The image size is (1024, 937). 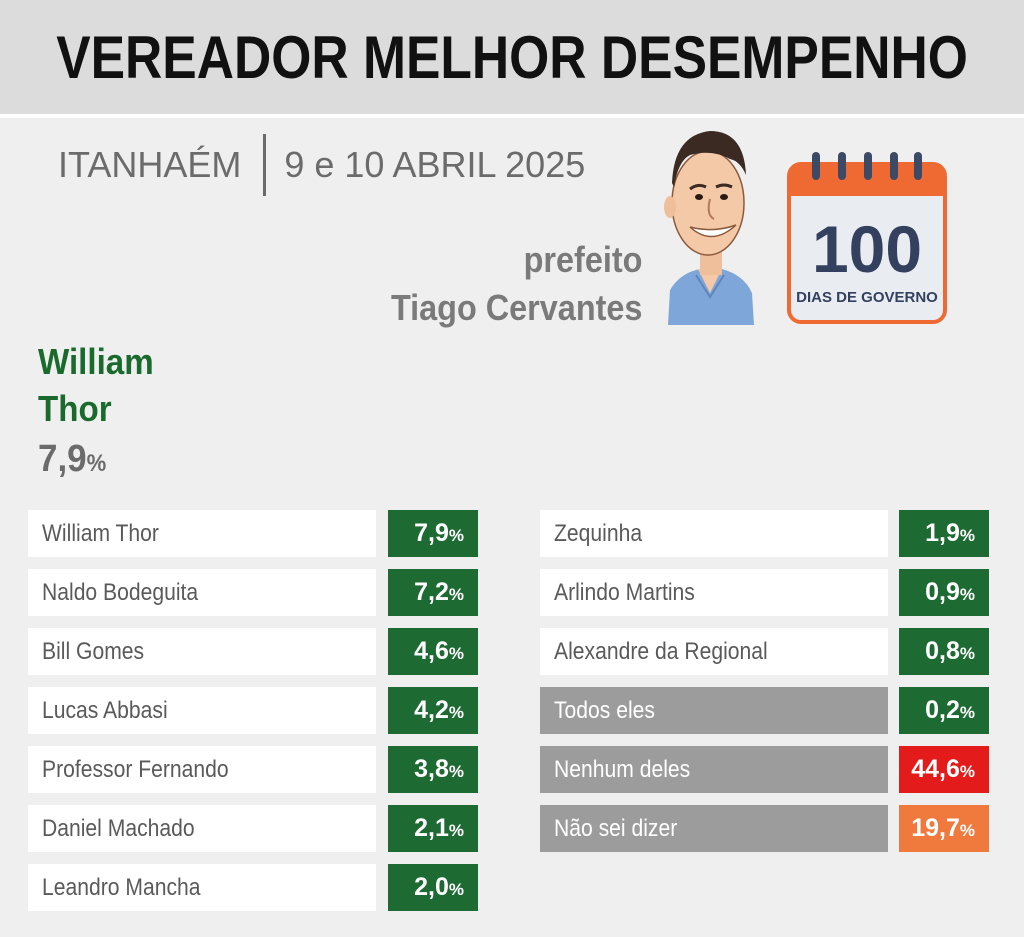 I want to click on header-divider, so click(x=512, y=116).